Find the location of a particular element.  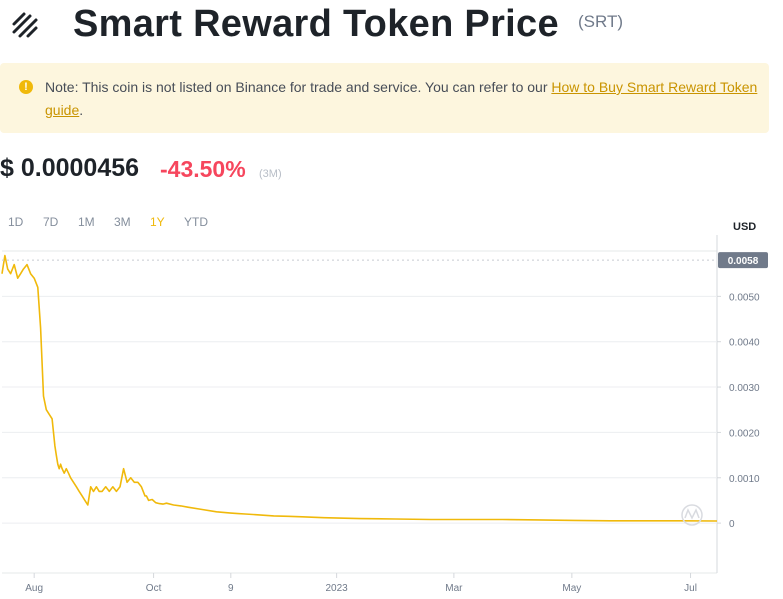

current-price-tag-bg is located at coordinates (743, 260).